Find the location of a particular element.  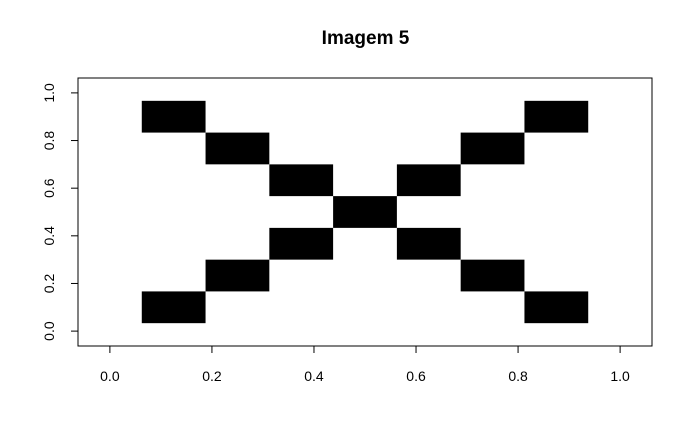

x-tick-label-2: 0.4 is located at coordinates (314, 376).